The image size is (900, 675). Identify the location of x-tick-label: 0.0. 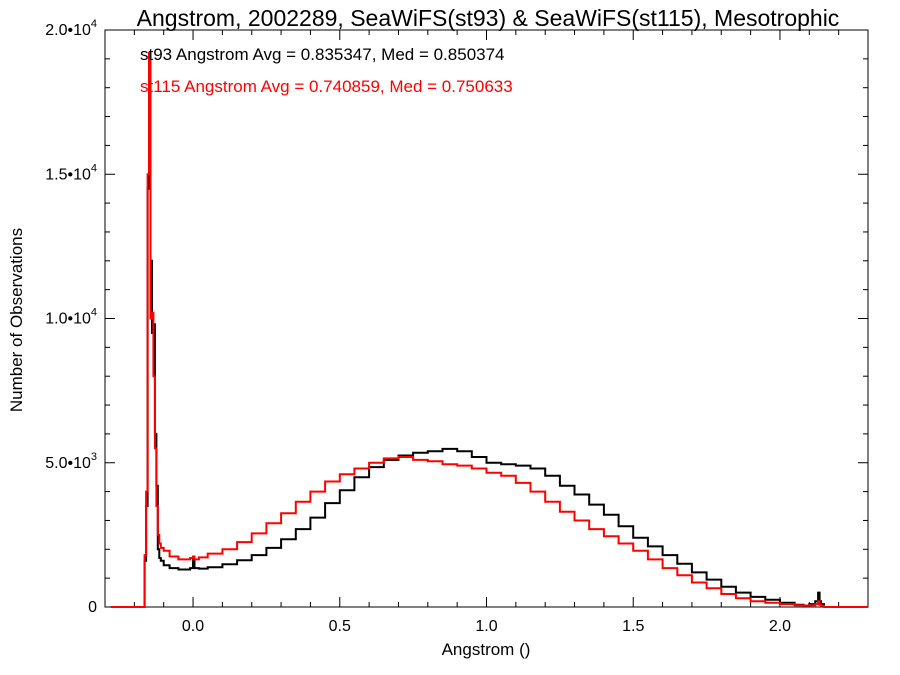
(193, 626).